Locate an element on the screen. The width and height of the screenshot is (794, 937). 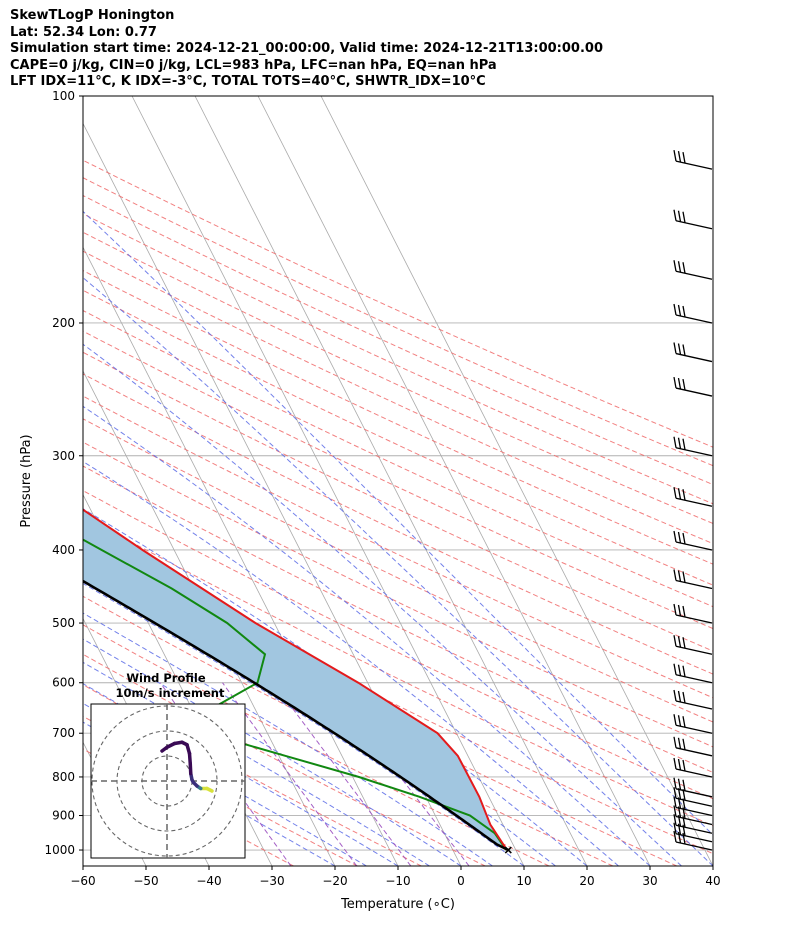
y-tick-label: 500 is located at coordinates (63, 623).